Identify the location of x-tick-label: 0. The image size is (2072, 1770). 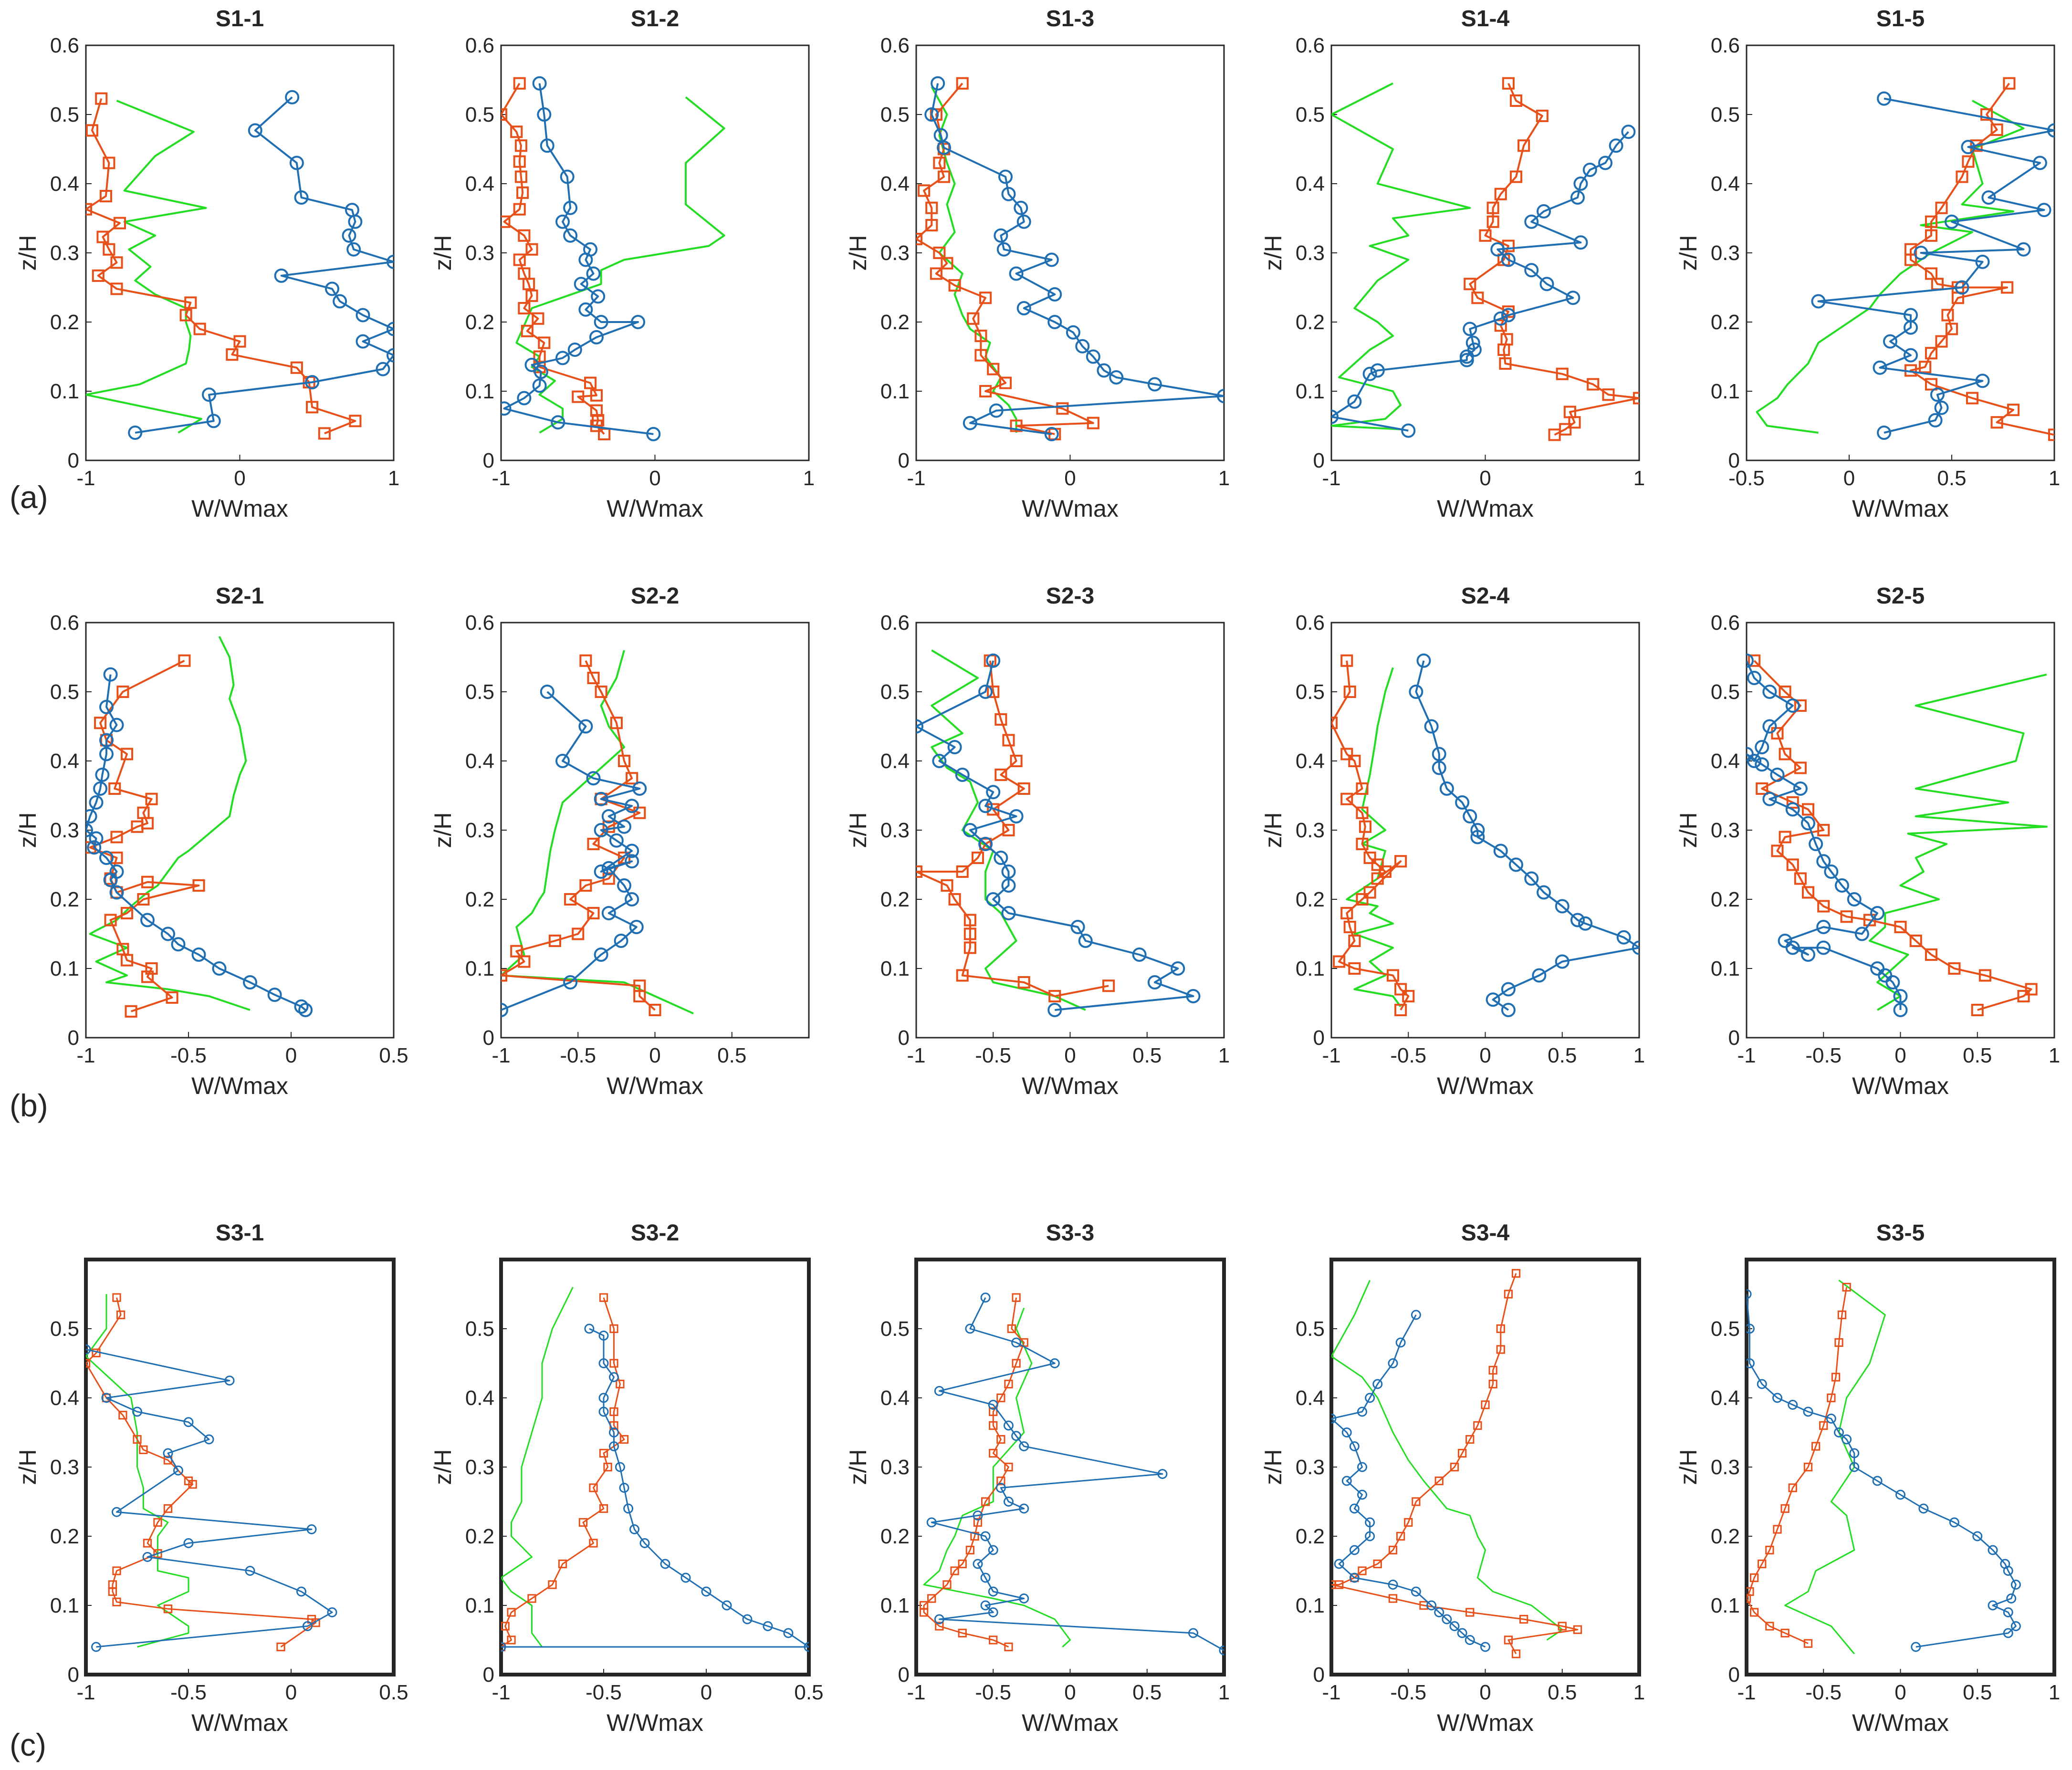
(1485, 478).